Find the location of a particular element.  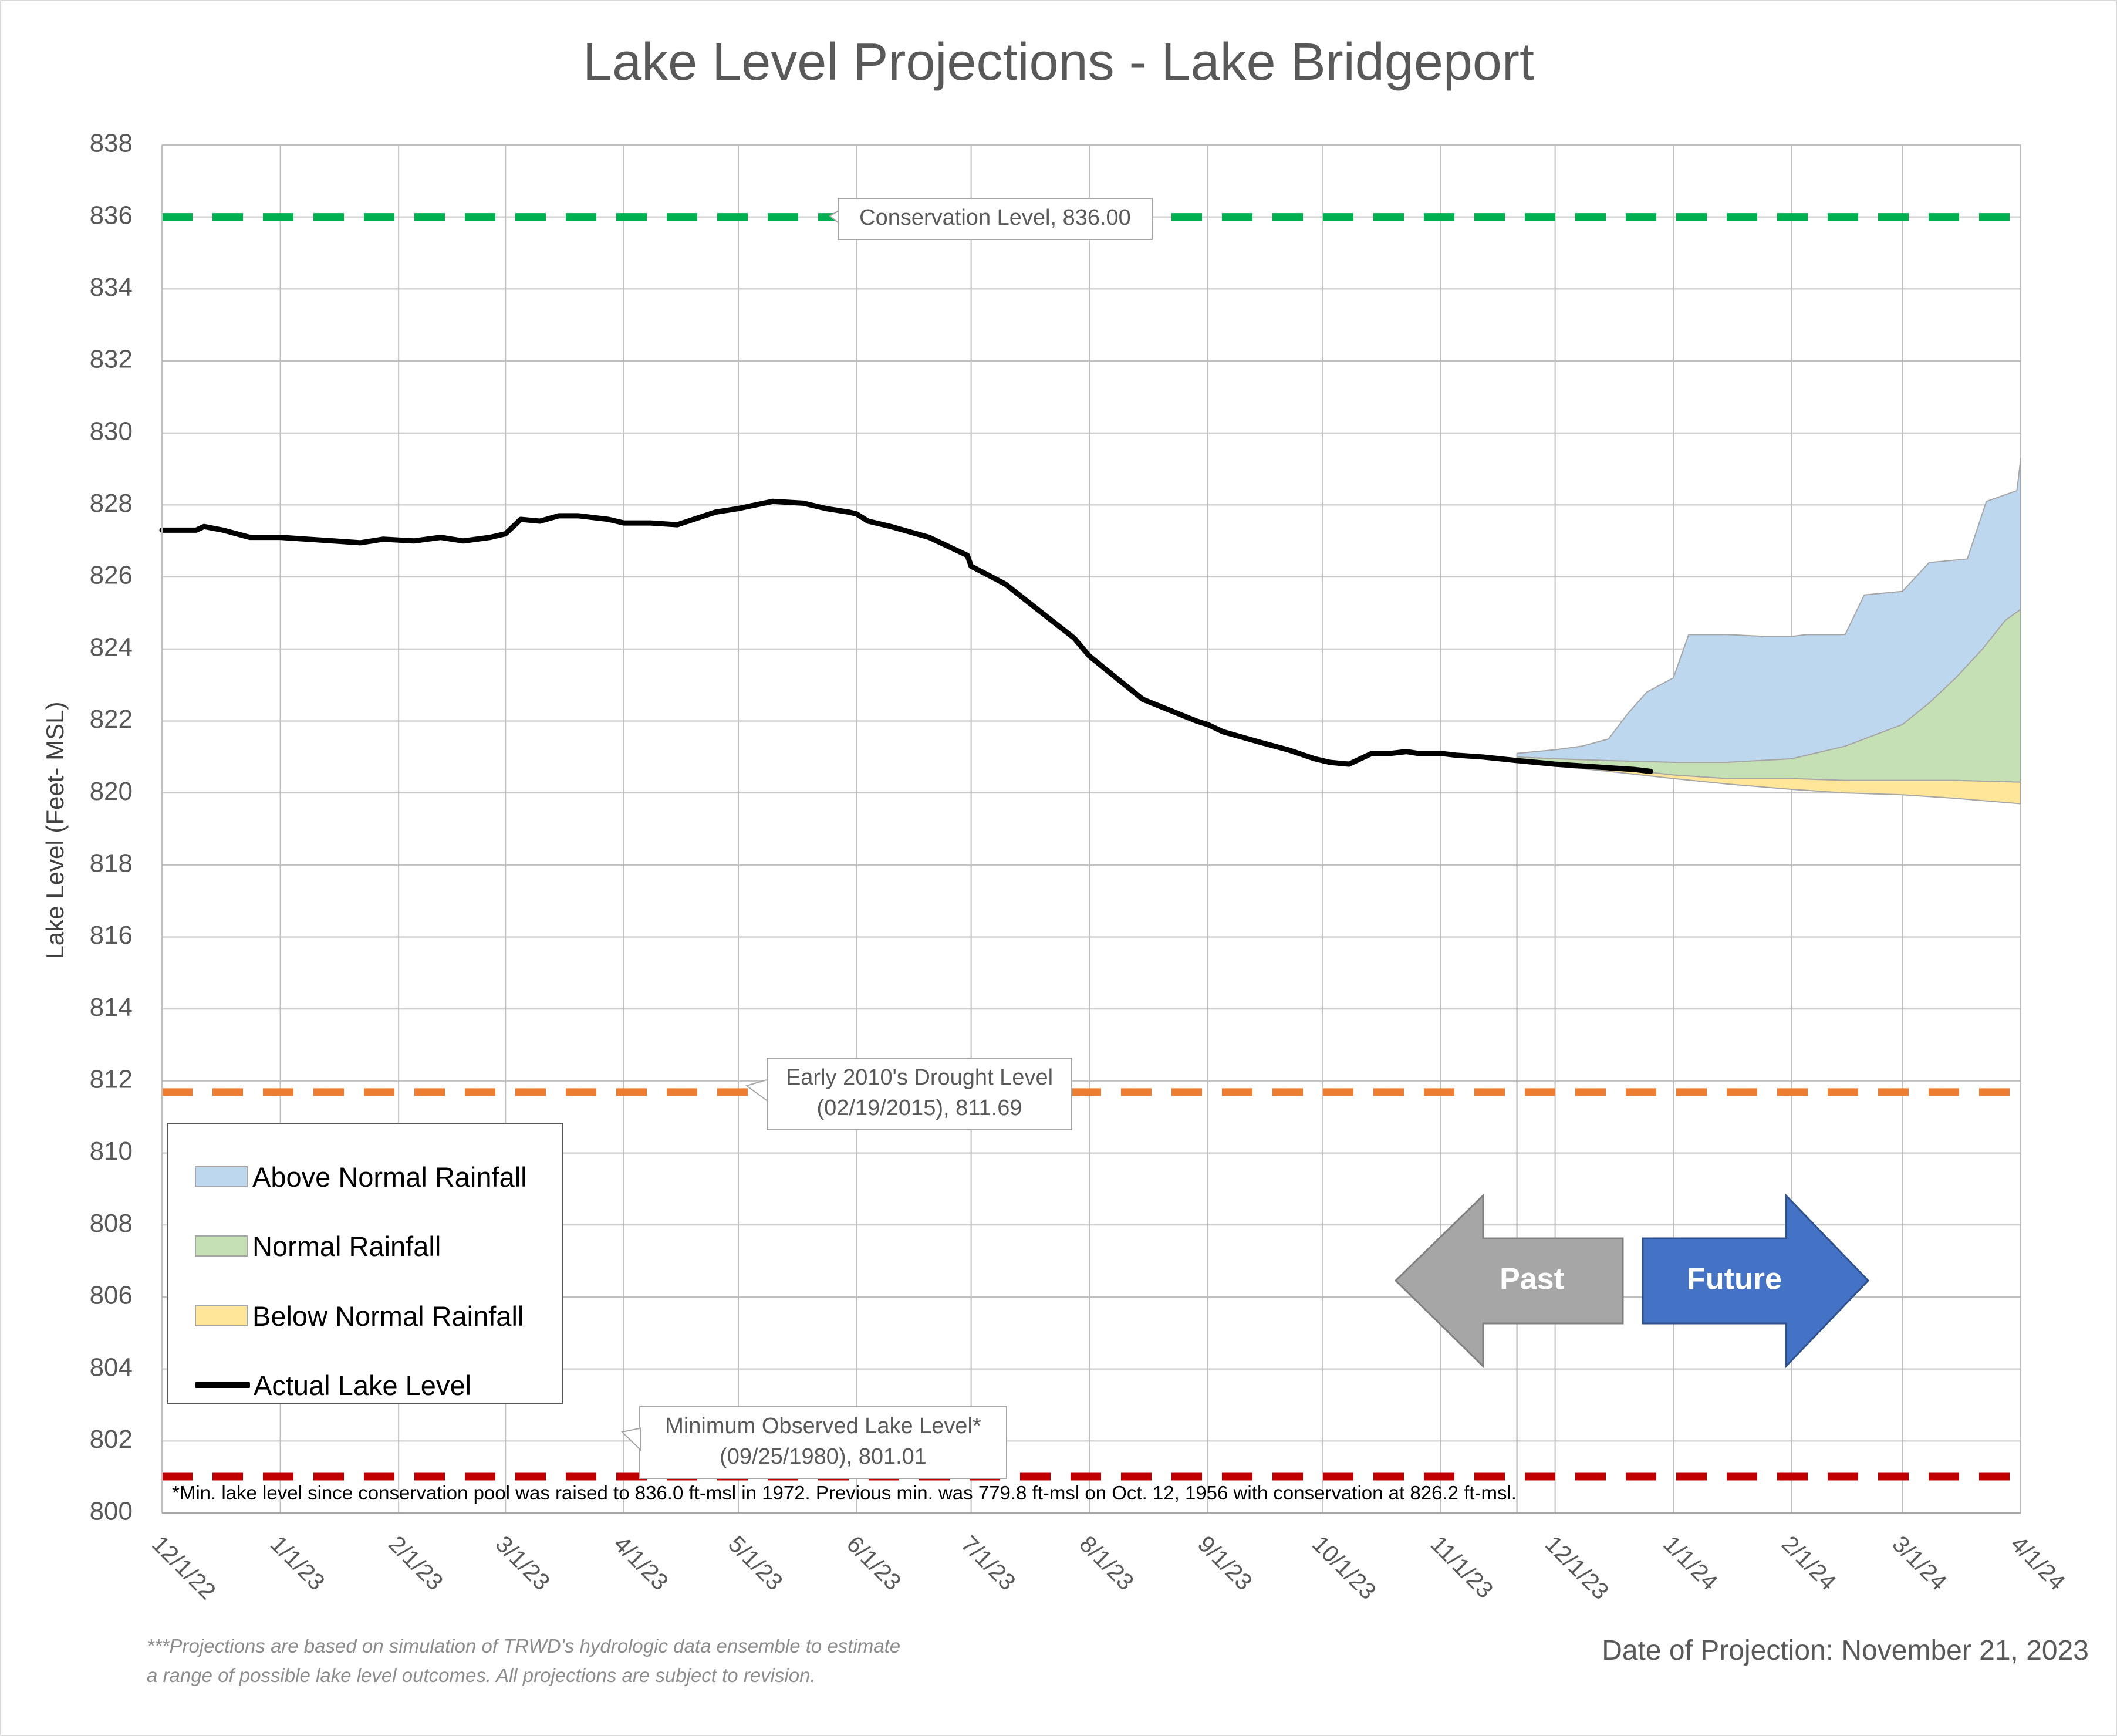

conservation-label-box is located at coordinates (996, 219).